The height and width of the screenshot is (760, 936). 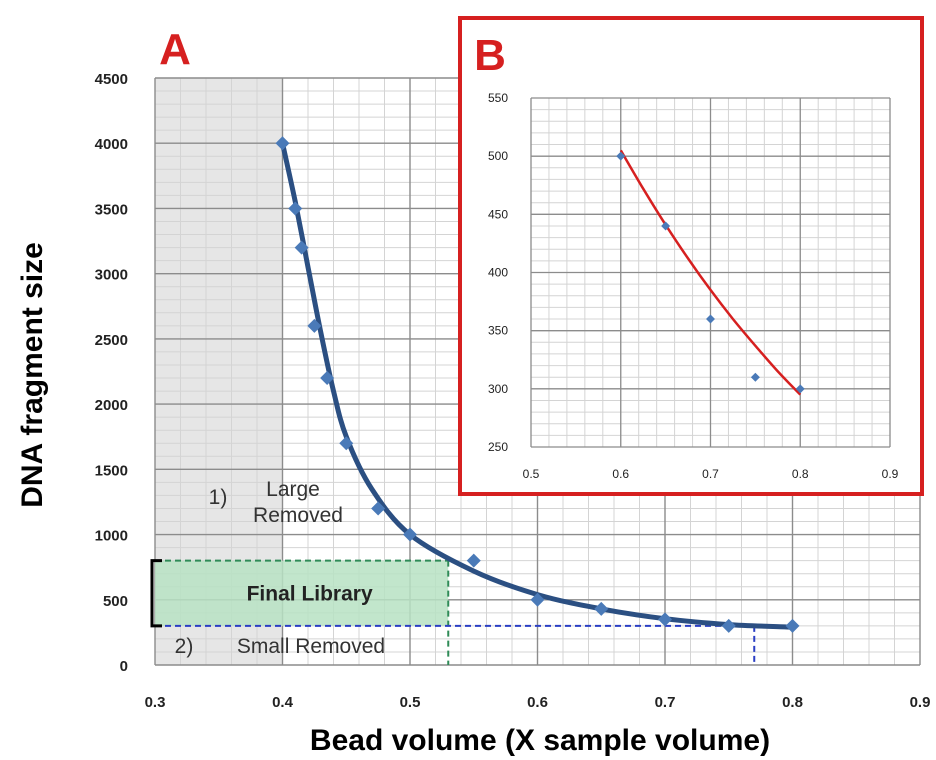 I want to click on x-tick-label: 0.4, so click(x=283, y=702).